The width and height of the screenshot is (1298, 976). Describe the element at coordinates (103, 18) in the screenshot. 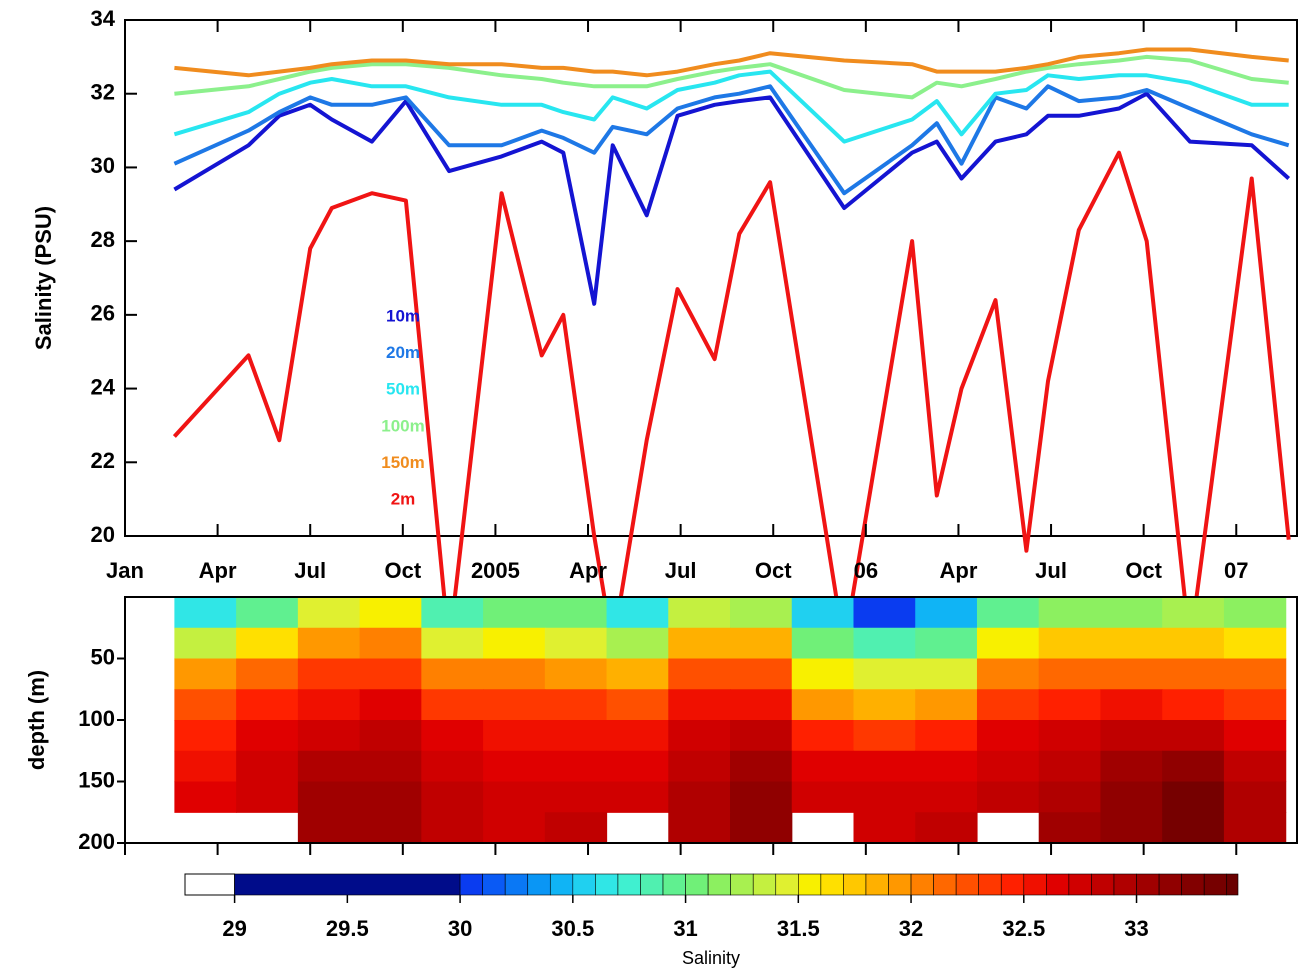

I see `y-tick-label: 34` at that location.